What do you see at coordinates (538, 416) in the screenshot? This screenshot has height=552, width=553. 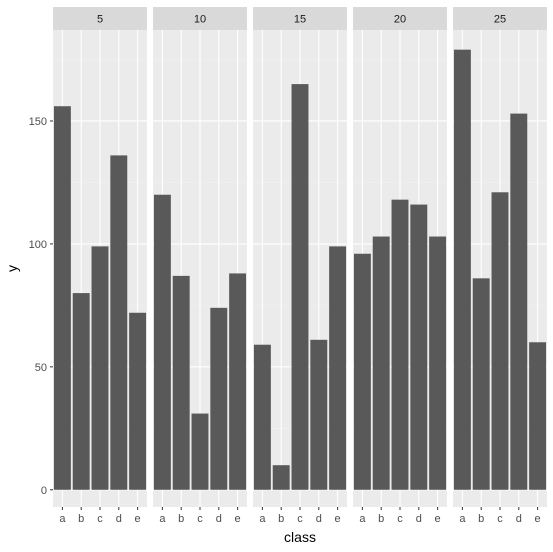 I see `bar-25-e` at bounding box center [538, 416].